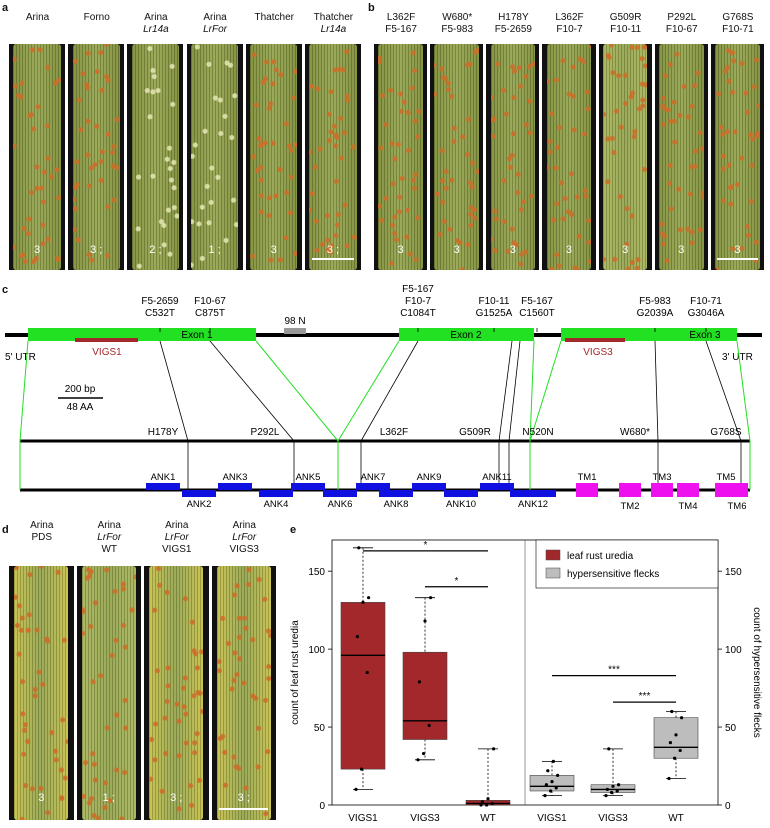  What do you see at coordinates (295, 331) in the screenshot?
I see `gap-98n-box` at bounding box center [295, 331].